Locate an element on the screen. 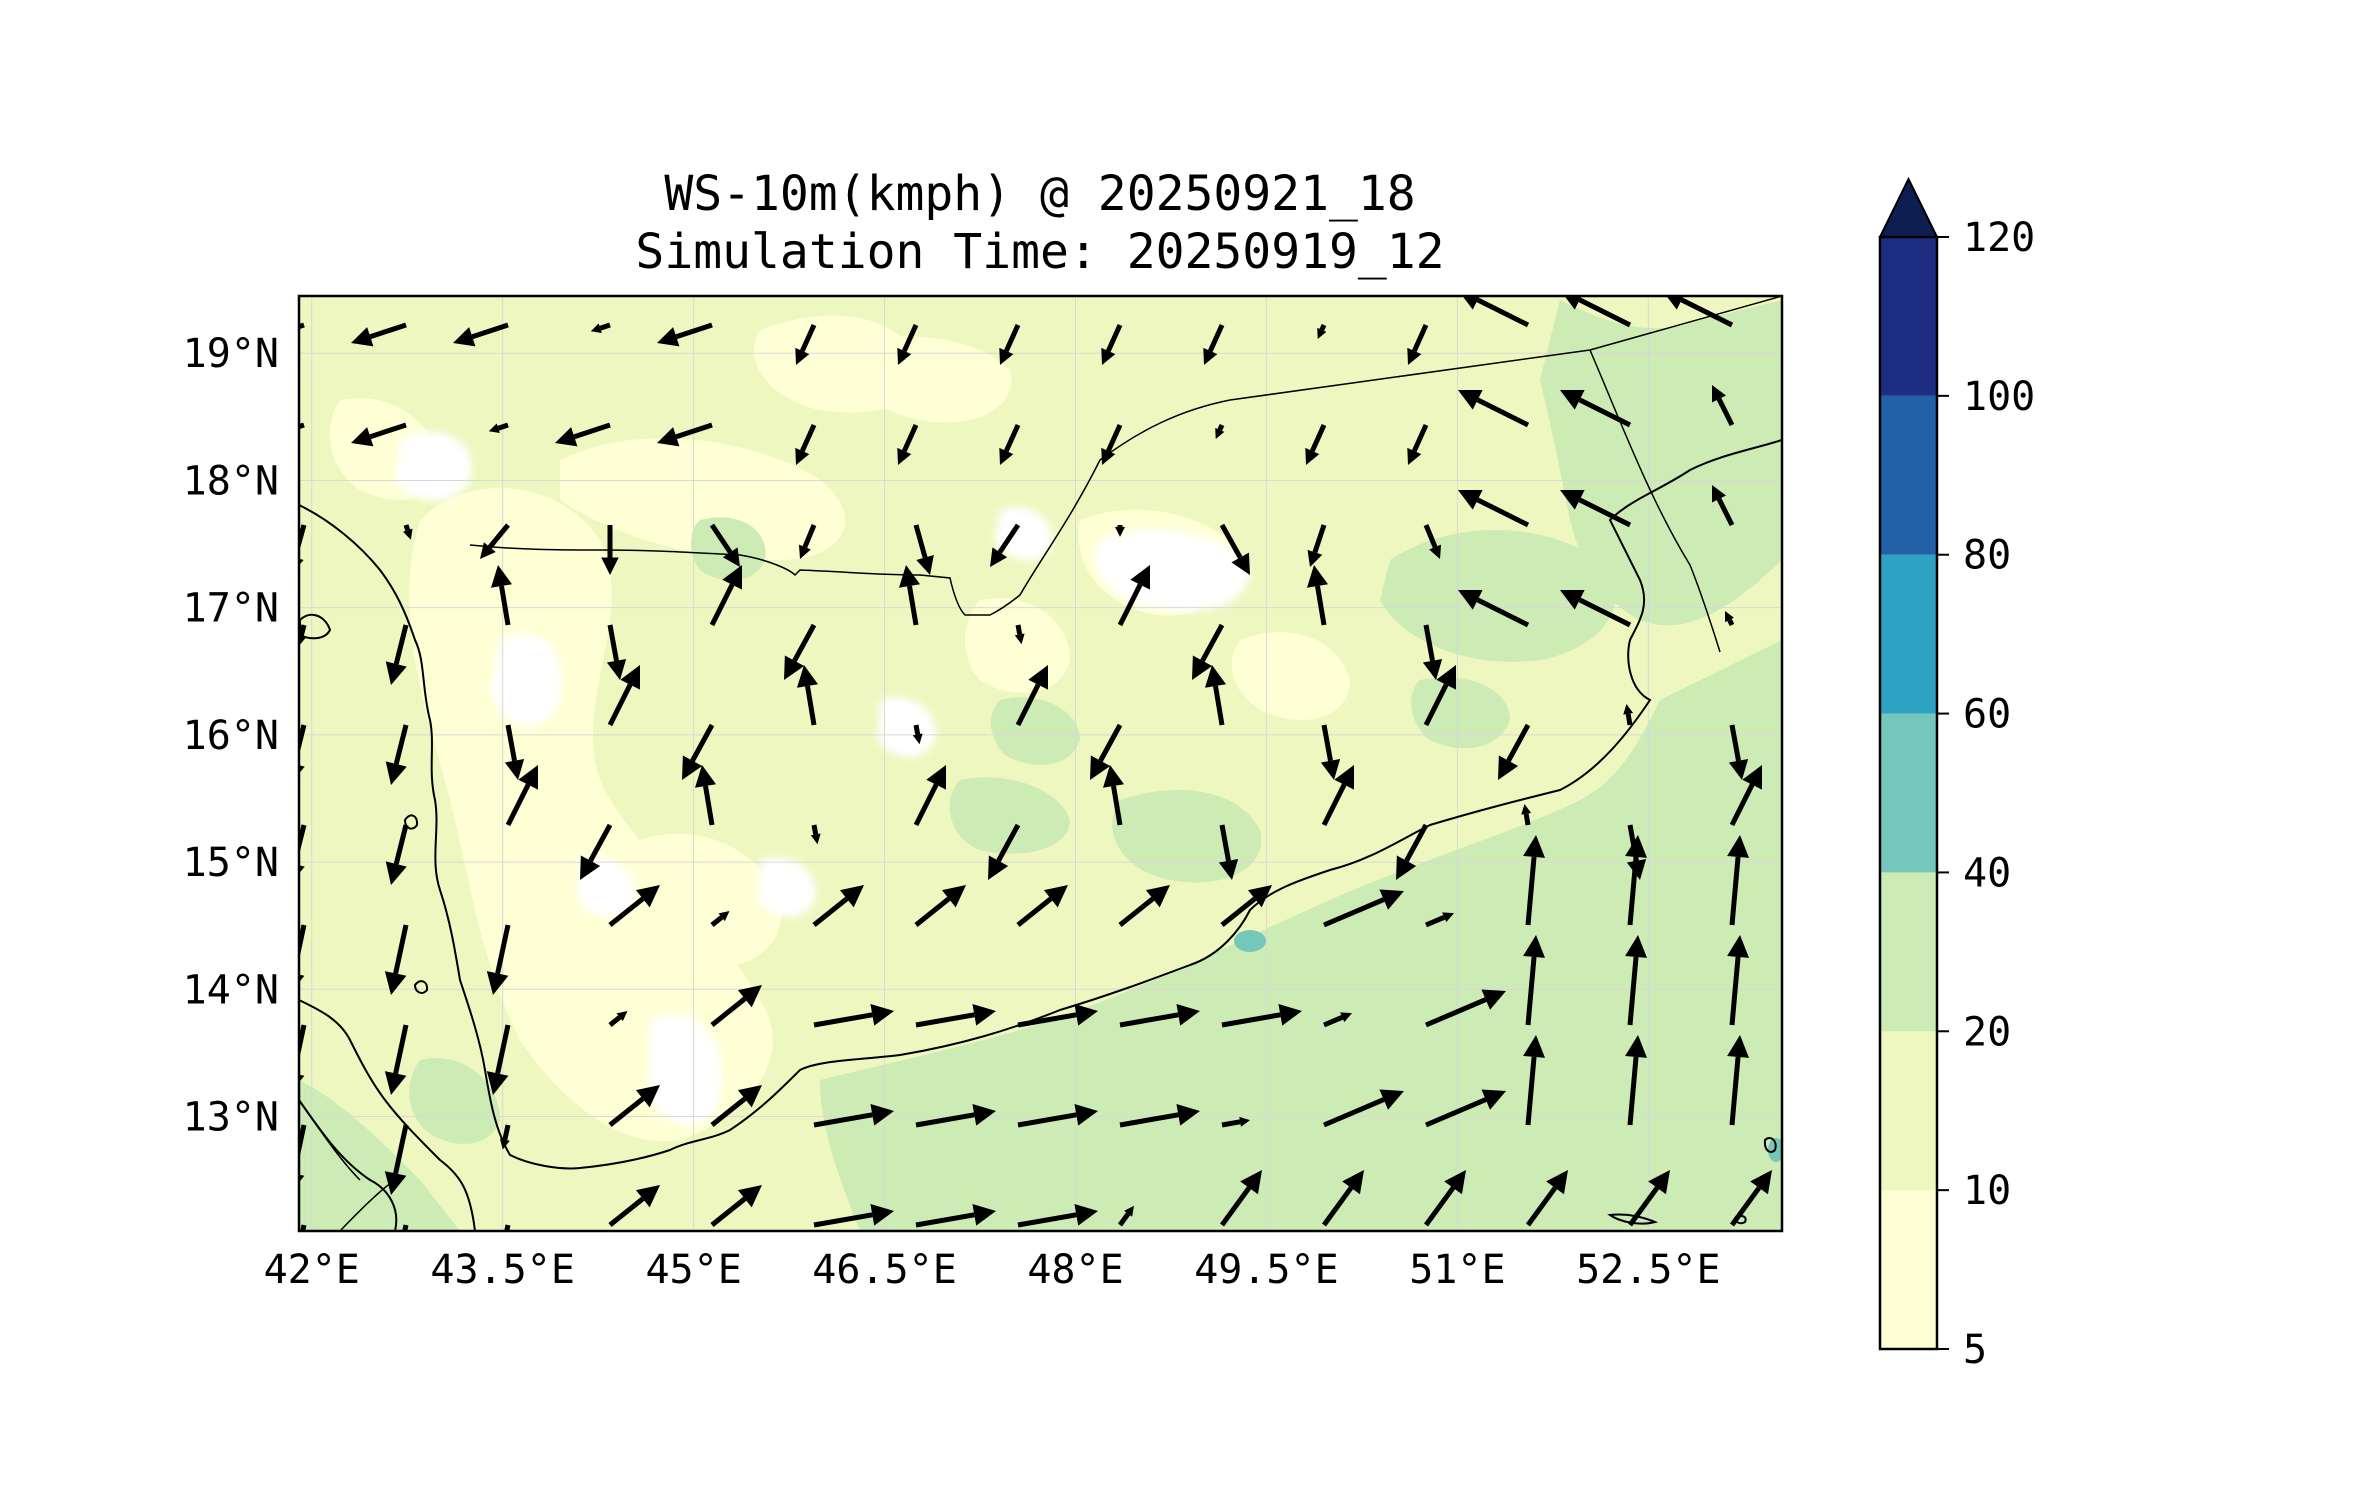 The width and height of the screenshot is (2371, 1500). longitude-tick-label: 46.5°E is located at coordinates (884, 1270).